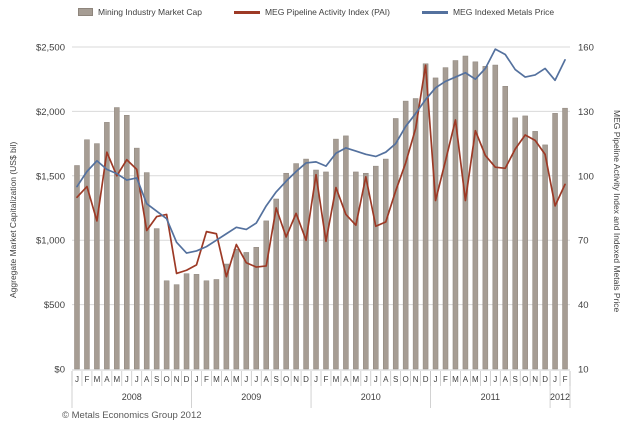 The width and height of the screenshot is (628, 429). I want to click on svg-text: $0, so click(59, 370).